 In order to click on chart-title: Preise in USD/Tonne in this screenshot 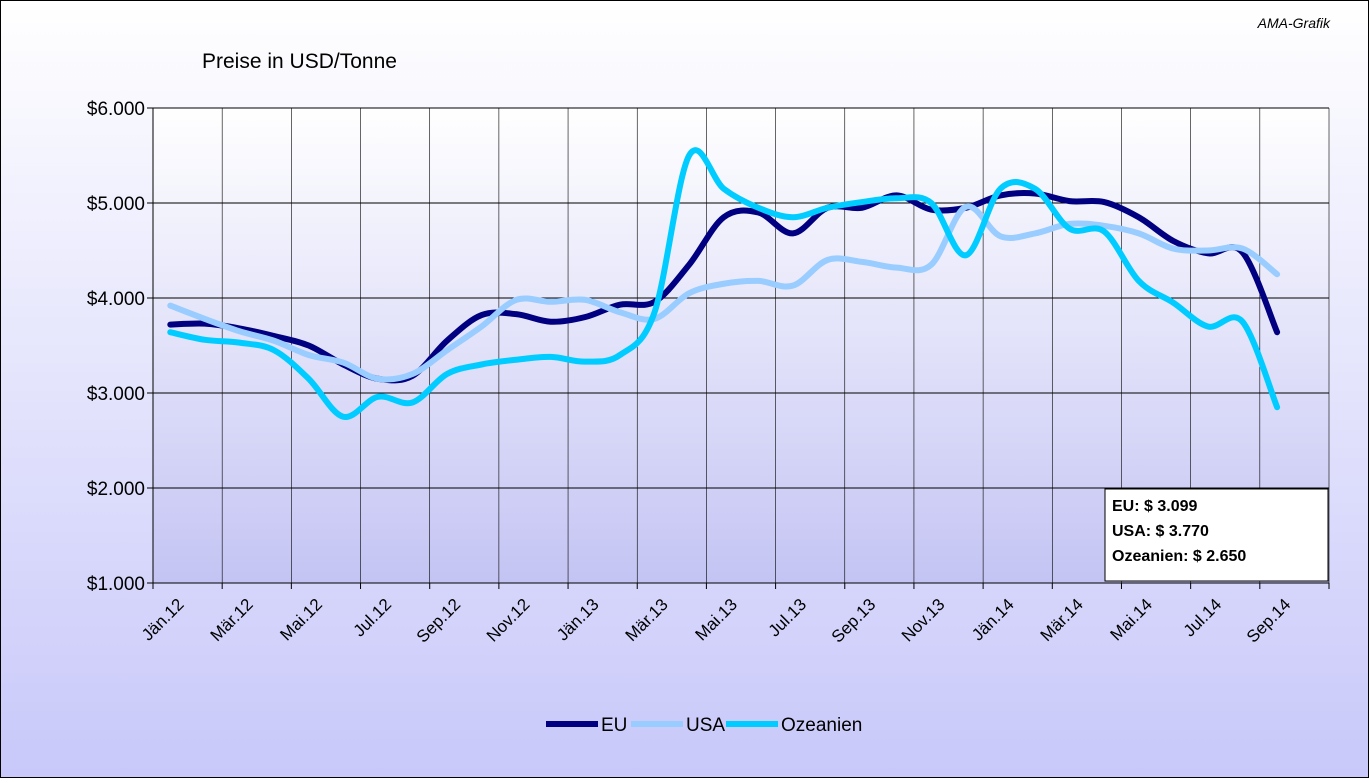, I will do `click(299, 61)`.